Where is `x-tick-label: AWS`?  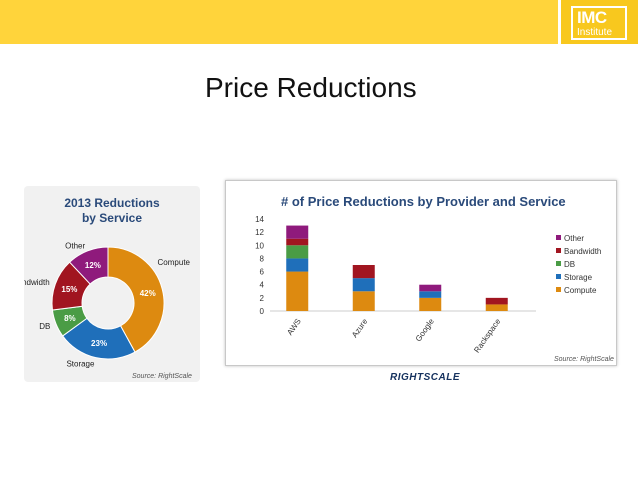 x-tick-label: AWS is located at coordinates (294, 327).